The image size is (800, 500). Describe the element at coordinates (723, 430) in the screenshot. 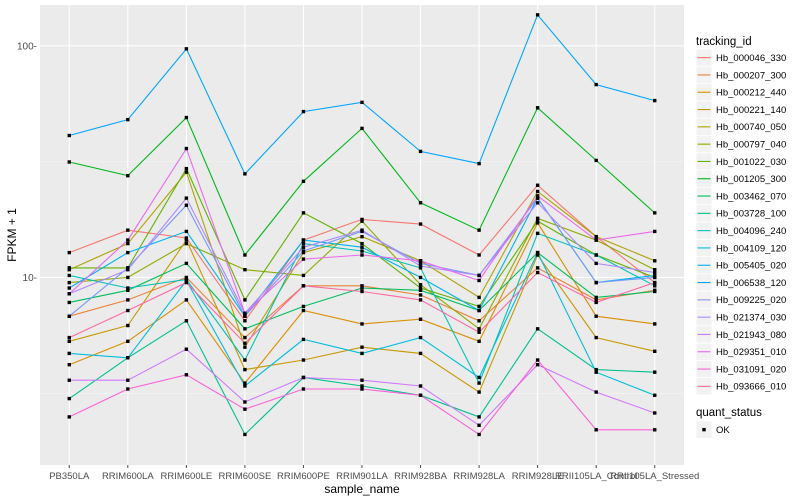

I see `legend-label: OK` at that location.